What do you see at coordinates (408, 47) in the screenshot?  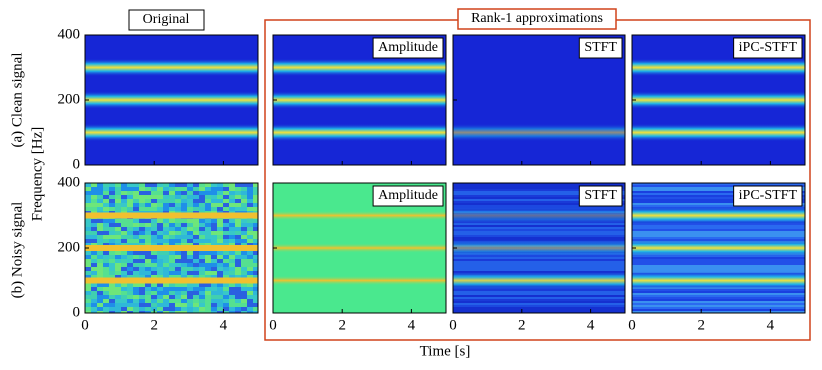 I see `panel-label: Amplitude` at bounding box center [408, 47].